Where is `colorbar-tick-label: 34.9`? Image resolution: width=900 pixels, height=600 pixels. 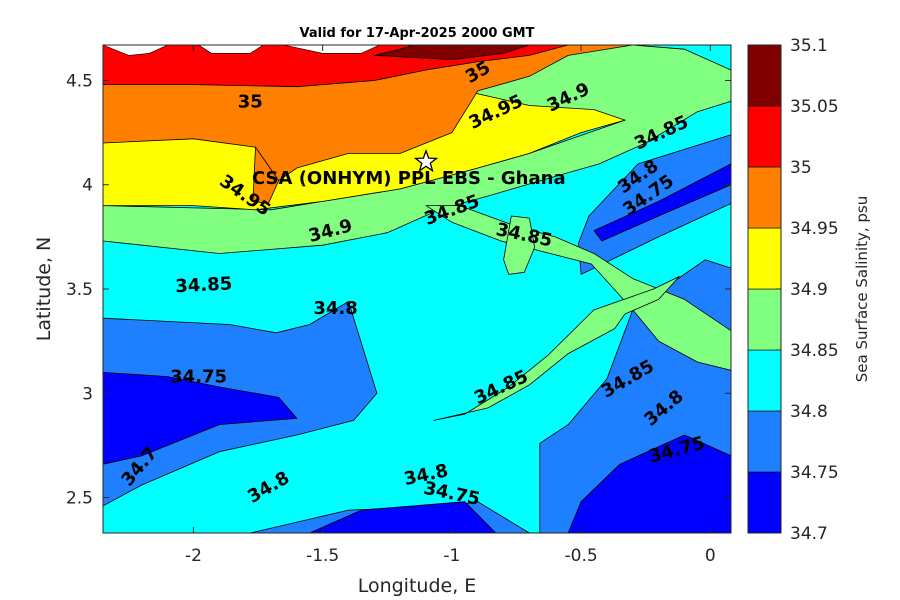 colorbar-tick-label: 34.9 is located at coordinates (809, 290).